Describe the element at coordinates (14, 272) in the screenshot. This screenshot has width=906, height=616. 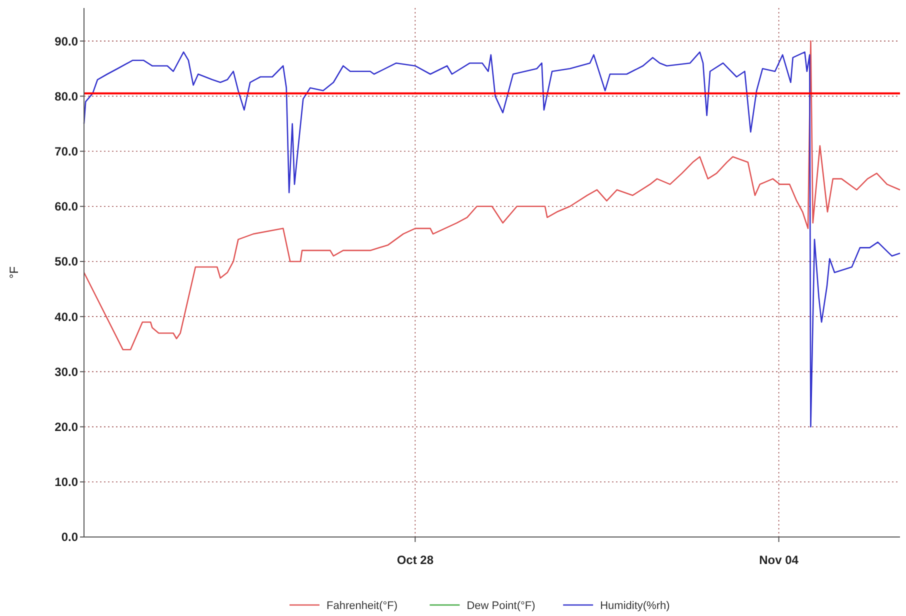
I see `y-axis-title: °F` at that location.